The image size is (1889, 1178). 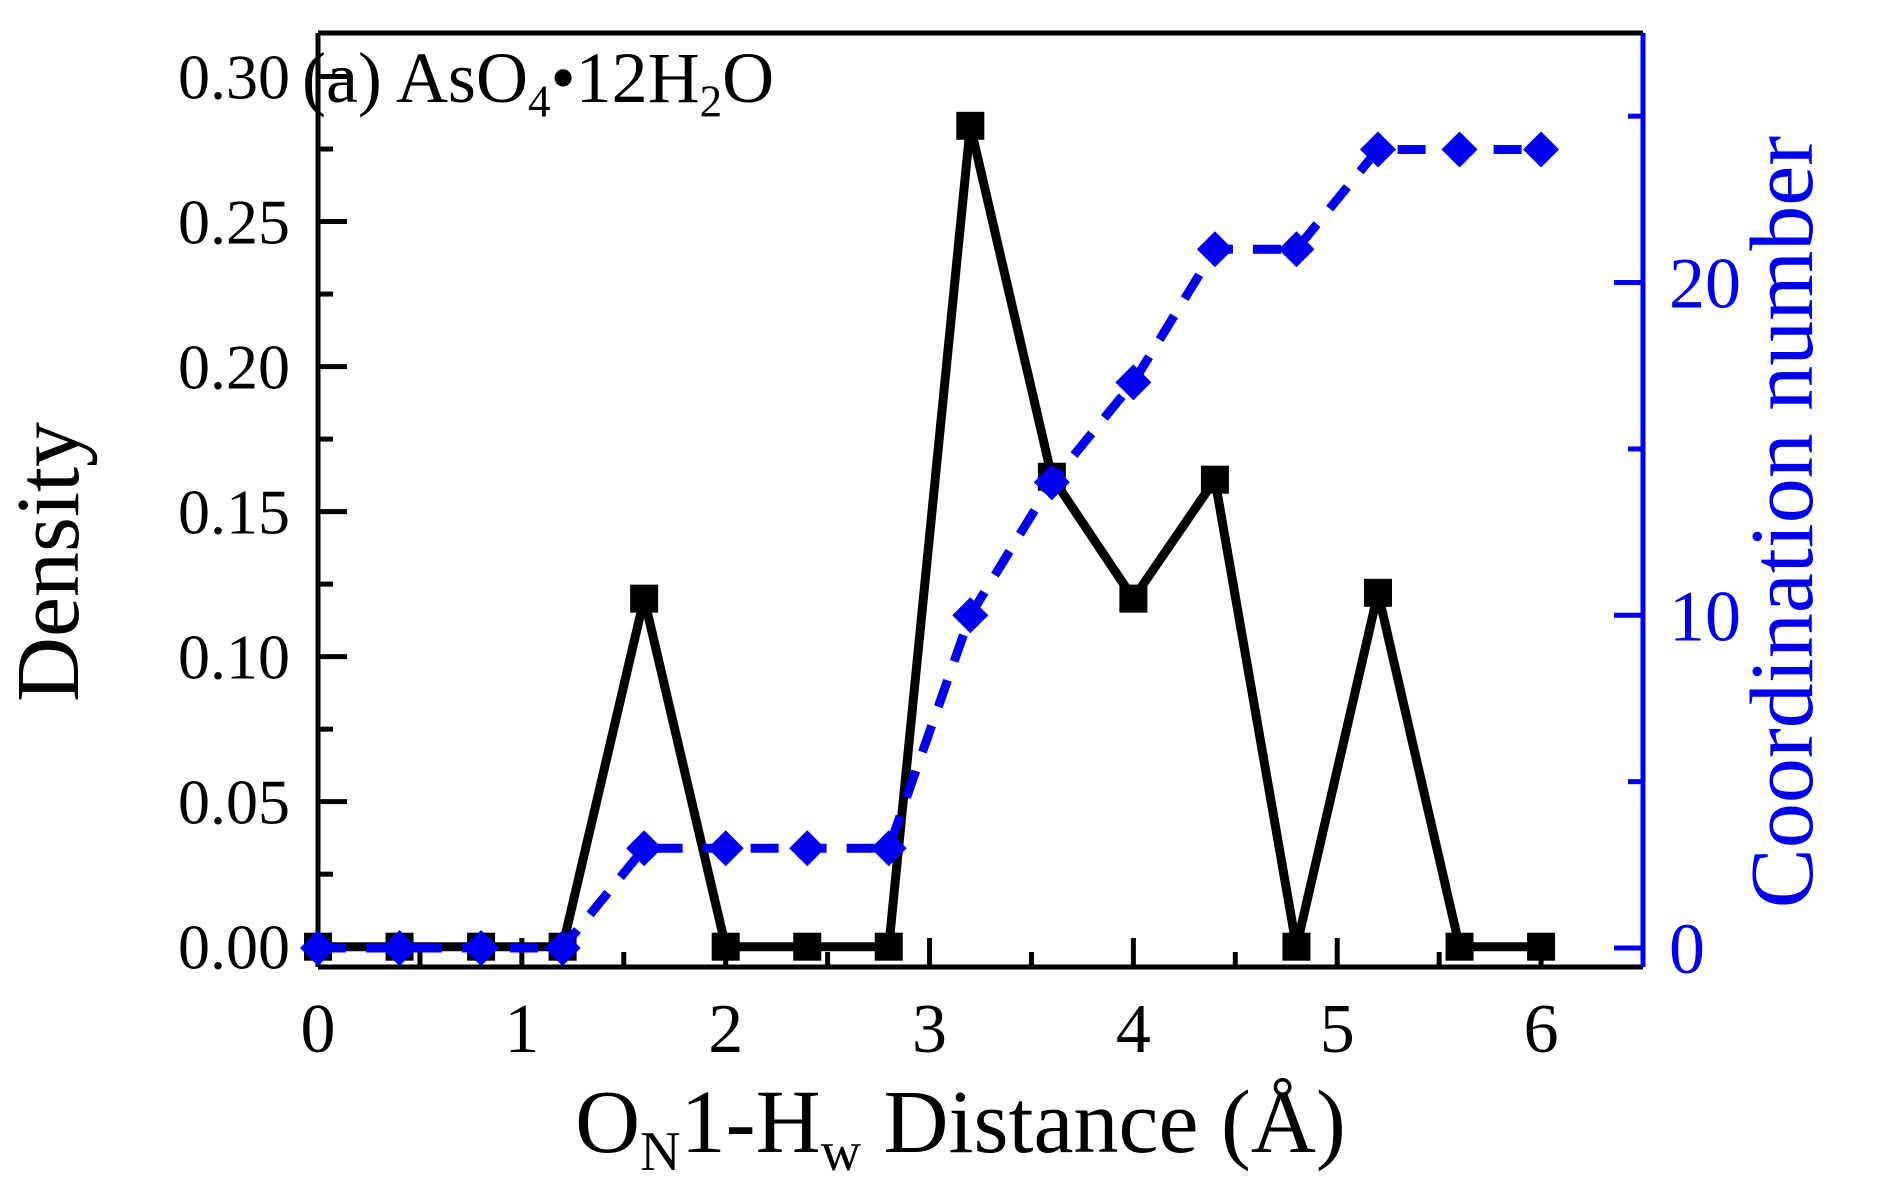 I want to click on x-tick-label: 1, so click(x=521, y=1029).